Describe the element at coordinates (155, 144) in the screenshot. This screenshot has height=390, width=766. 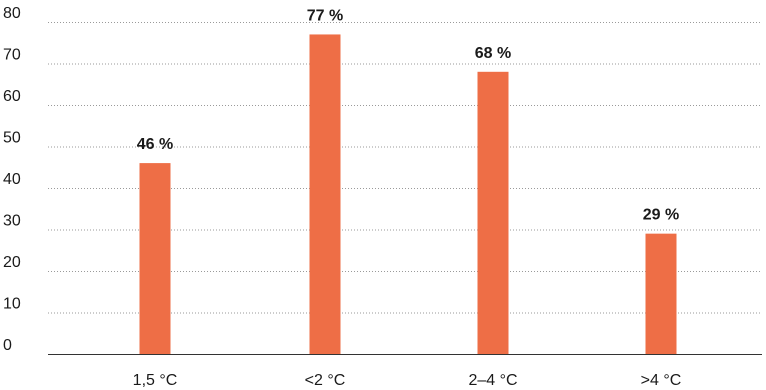
I see `data-label: 46 %` at that location.